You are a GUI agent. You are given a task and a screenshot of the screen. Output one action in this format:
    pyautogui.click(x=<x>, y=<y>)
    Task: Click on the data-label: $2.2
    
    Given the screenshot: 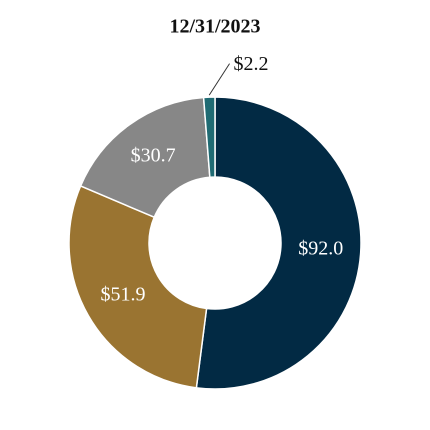 What is the action you would take?
    pyautogui.click(x=251, y=64)
    